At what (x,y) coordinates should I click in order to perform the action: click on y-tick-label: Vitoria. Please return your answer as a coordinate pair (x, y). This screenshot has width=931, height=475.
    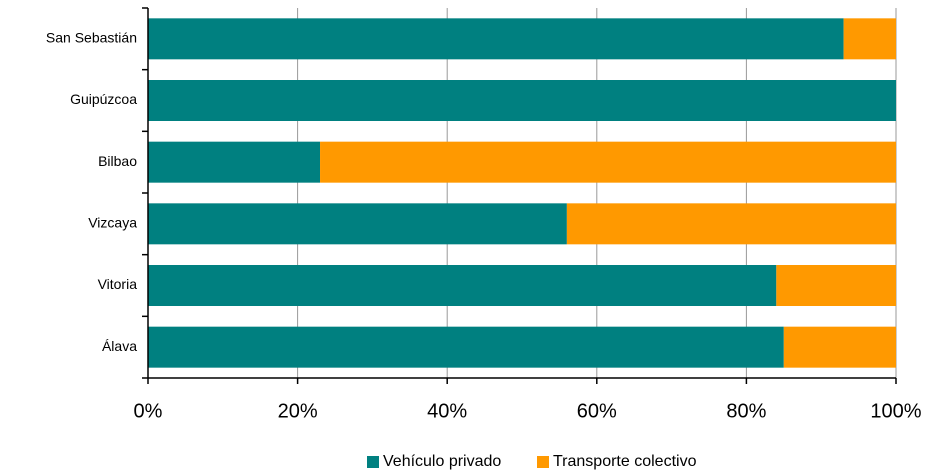
    Looking at the image, I should click on (118, 284).